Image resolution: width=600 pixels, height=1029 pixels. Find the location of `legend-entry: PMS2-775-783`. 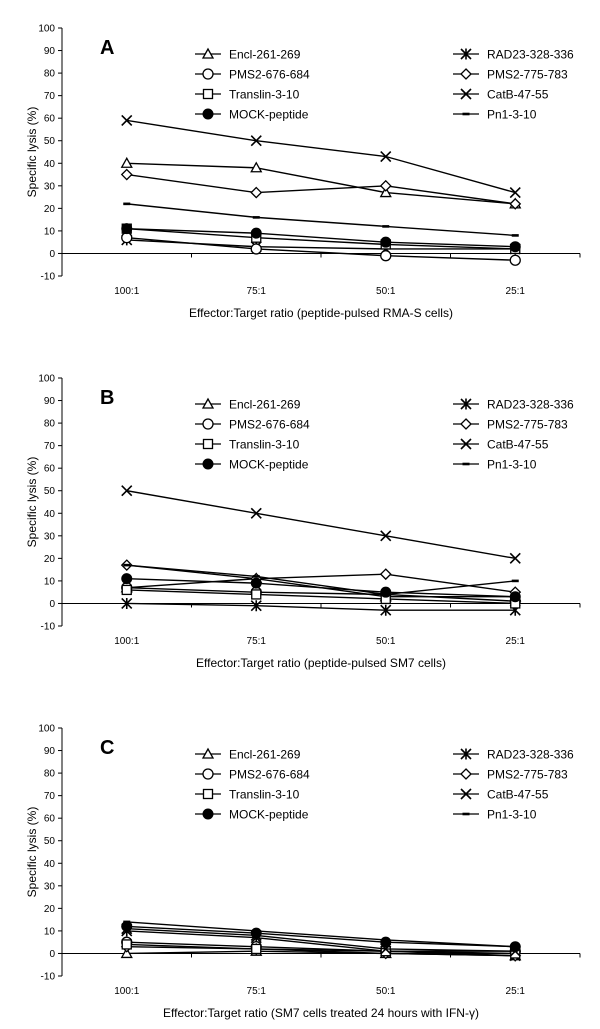

legend-entry: PMS2-775-783 is located at coordinates (510, 75).